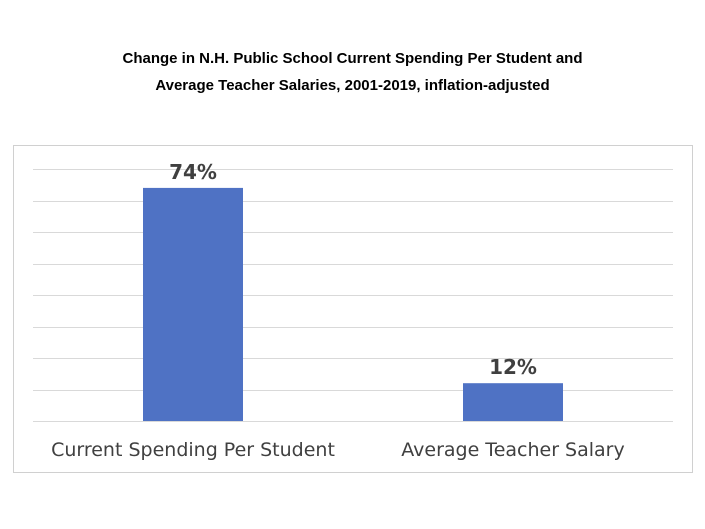  What do you see at coordinates (513, 367) in the screenshot?
I see `data-label-1: 12%` at bounding box center [513, 367].